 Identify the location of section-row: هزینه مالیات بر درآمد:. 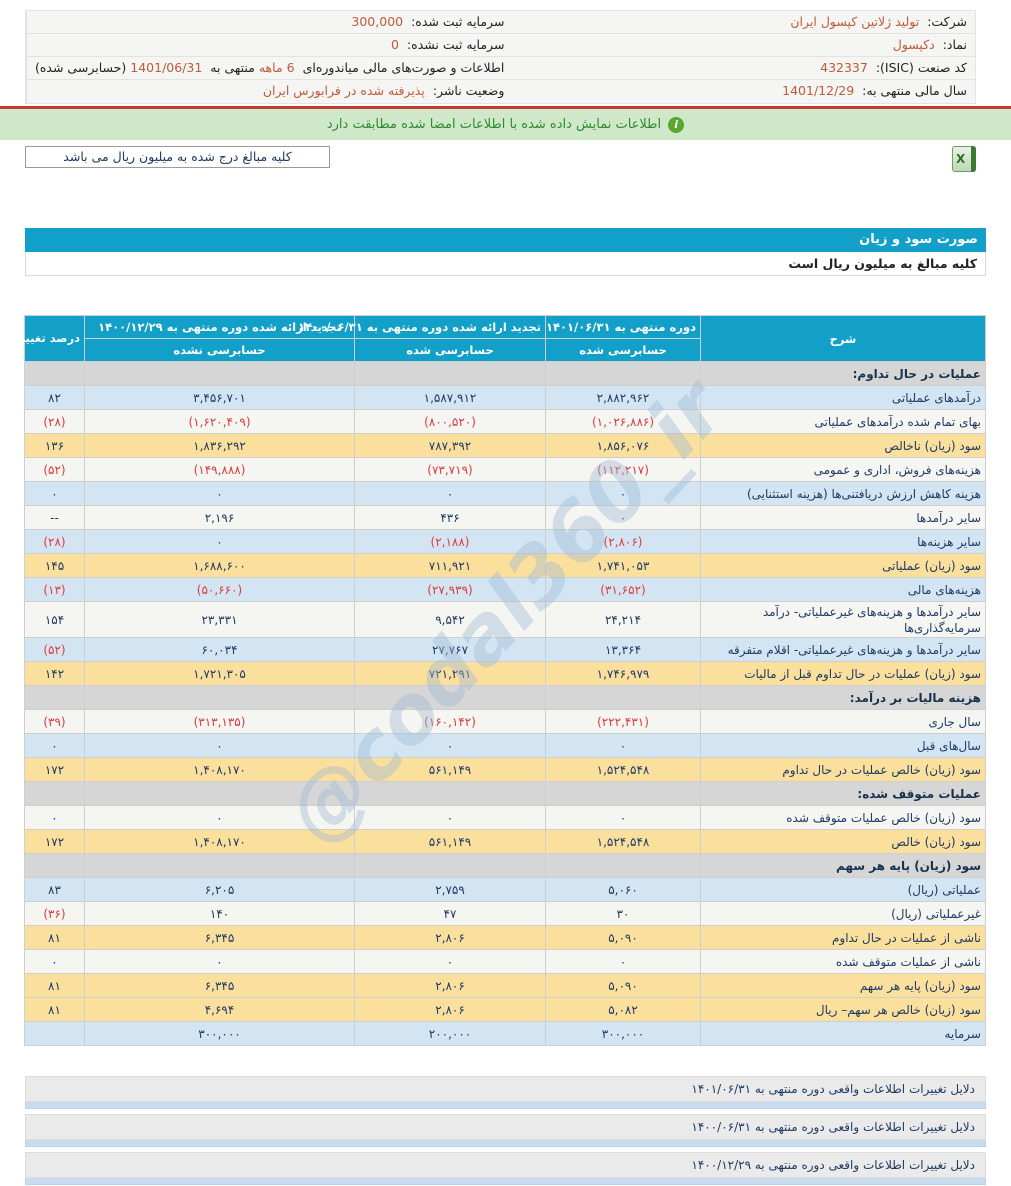
(505, 697).